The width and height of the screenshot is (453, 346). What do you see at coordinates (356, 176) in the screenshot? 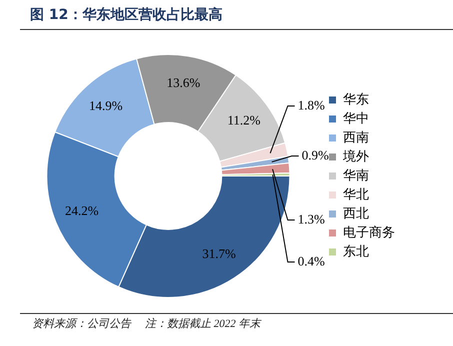
I see `legend-label: 华南` at bounding box center [356, 176].